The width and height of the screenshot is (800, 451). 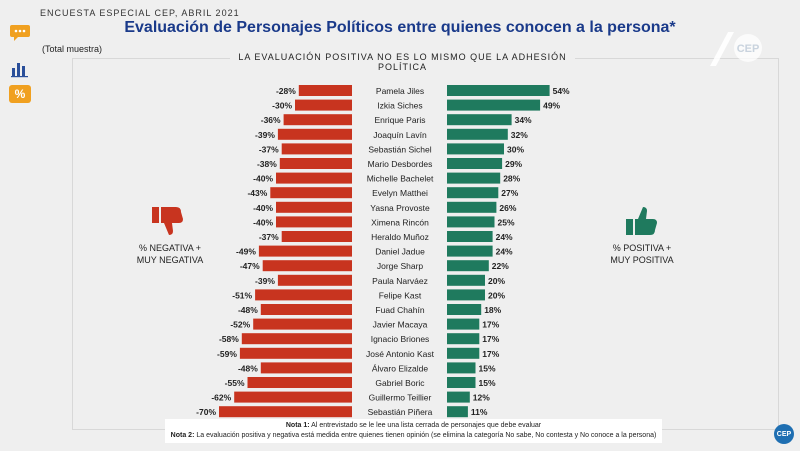 What do you see at coordinates (140, 13) in the screenshot?
I see `survey-label: ENCUESTA ESPECIAL CEP, ABRIL 2021` at bounding box center [140, 13].